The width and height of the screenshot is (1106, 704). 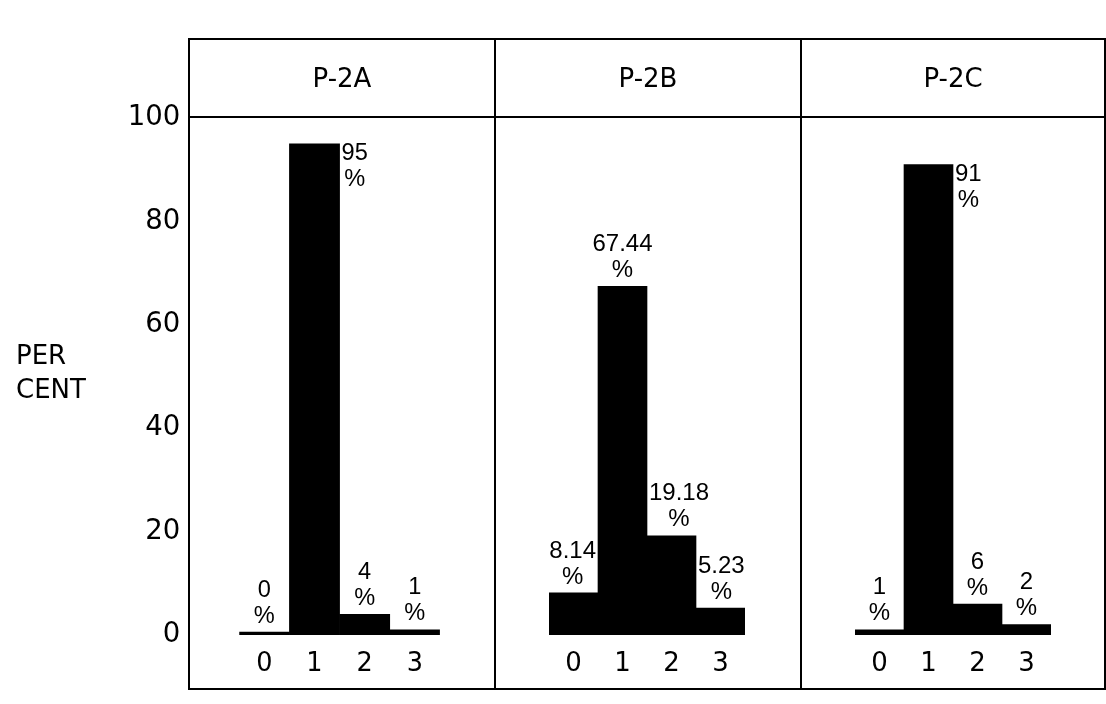 I want to click on y-tick-label: 20, so click(x=163, y=529).